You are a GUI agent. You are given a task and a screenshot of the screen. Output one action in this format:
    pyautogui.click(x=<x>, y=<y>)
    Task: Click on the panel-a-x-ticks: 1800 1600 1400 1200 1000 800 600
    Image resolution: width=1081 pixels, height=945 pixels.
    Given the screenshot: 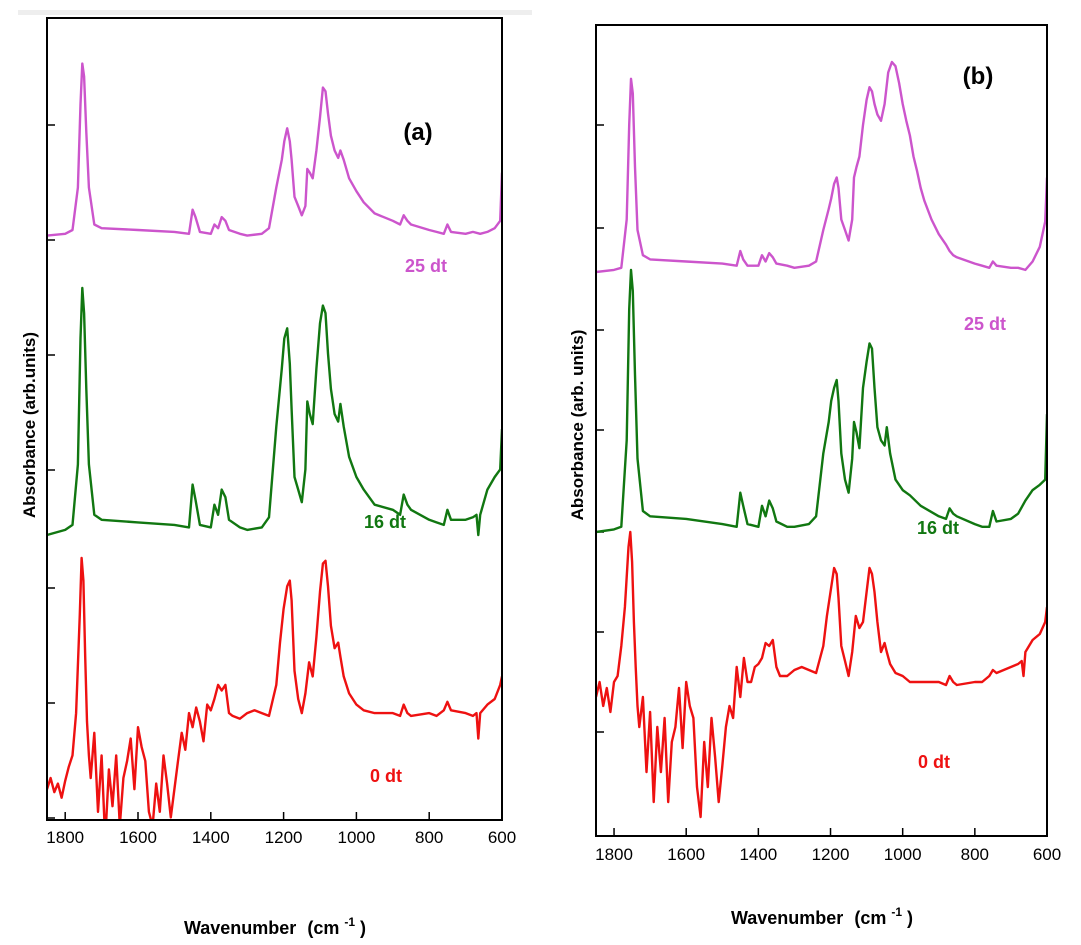 What is the action you would take?
    pyautogui.click(x=281, y=829)
    